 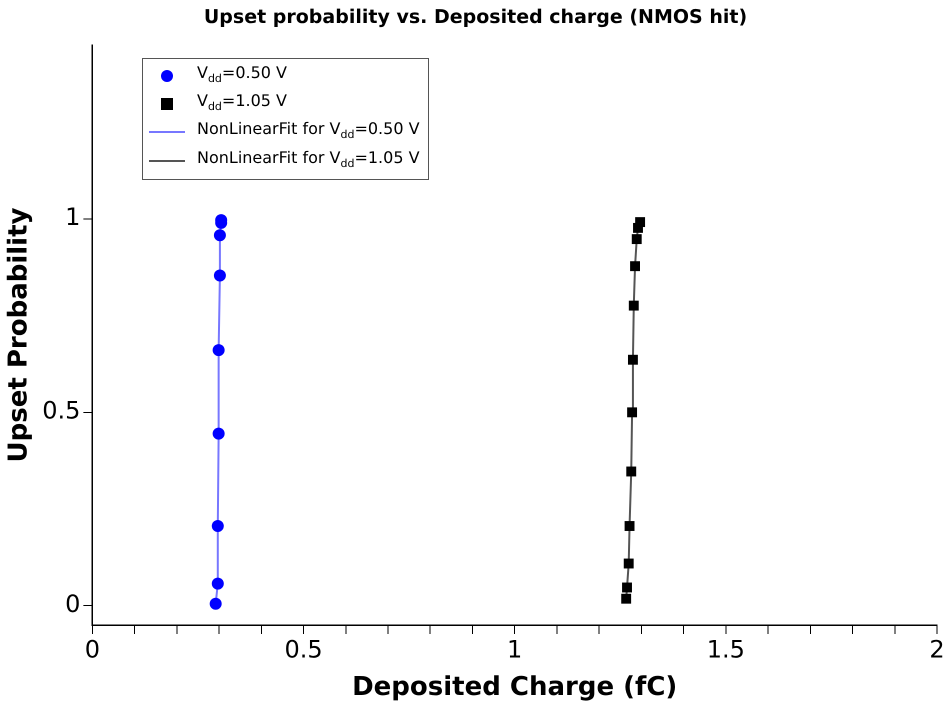 I want to click on x-tick-label: 1.5, so click(x=725, y=650).